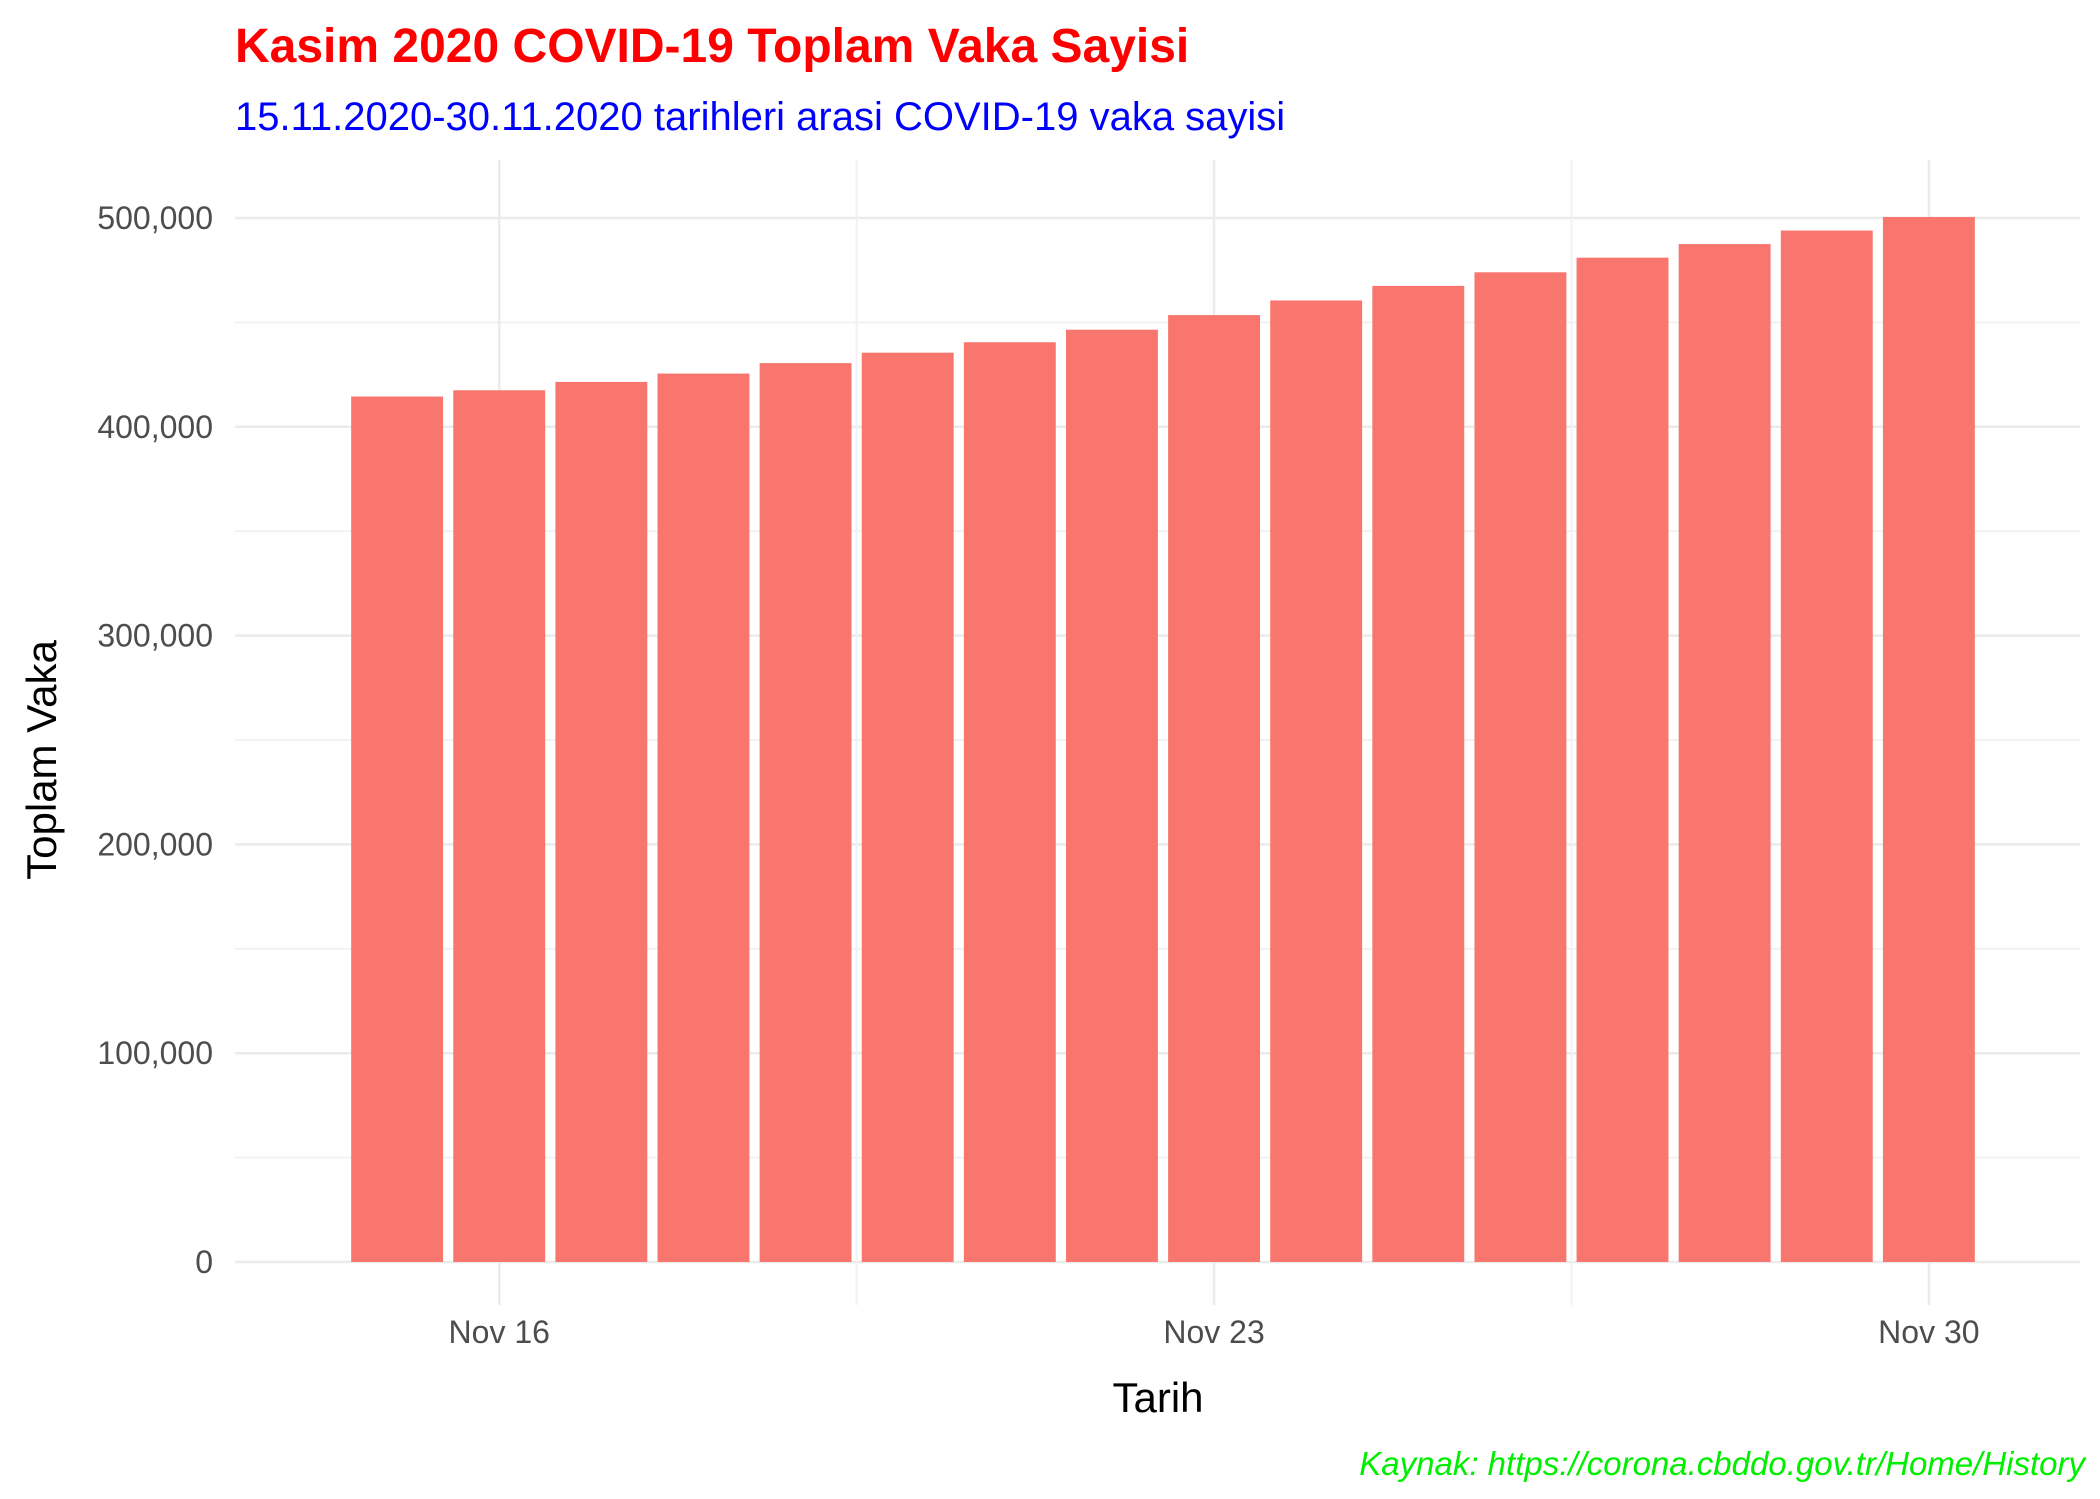 Image resolution: width=2100 pixels, height=1499 pixels. Describe the element at coordinates (155, 844) in the screenshot. I see `y-tick-label: 200,000` at that location.